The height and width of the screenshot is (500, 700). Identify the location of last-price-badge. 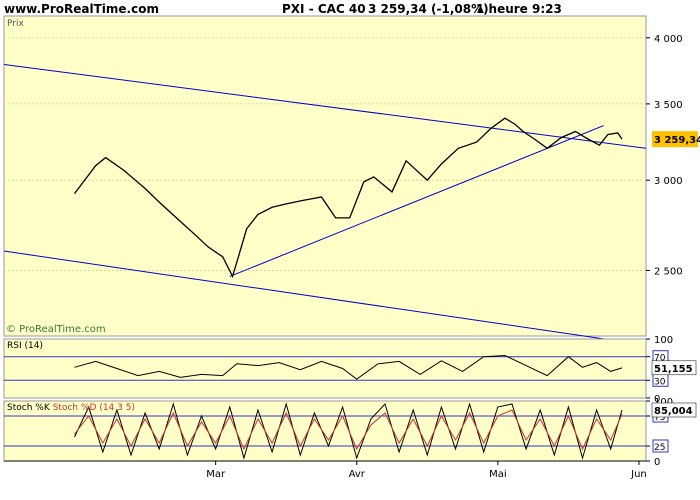
(675, 139).